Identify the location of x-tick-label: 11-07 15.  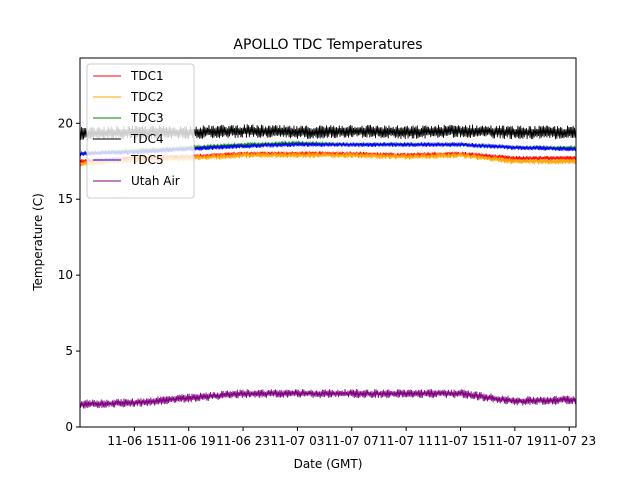
(461, 441).